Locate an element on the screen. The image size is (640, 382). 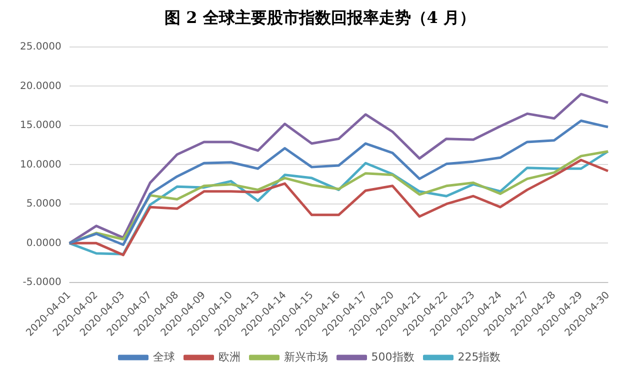
y-tick-label: 25.0000 is located at coordinates (41, 47).